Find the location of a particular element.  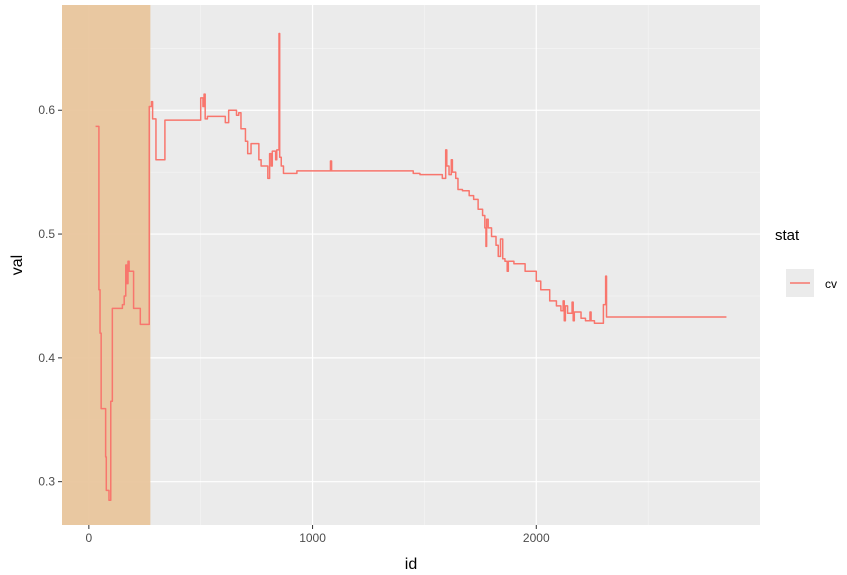

legend: stat cv is located at coordinates (806, 262).